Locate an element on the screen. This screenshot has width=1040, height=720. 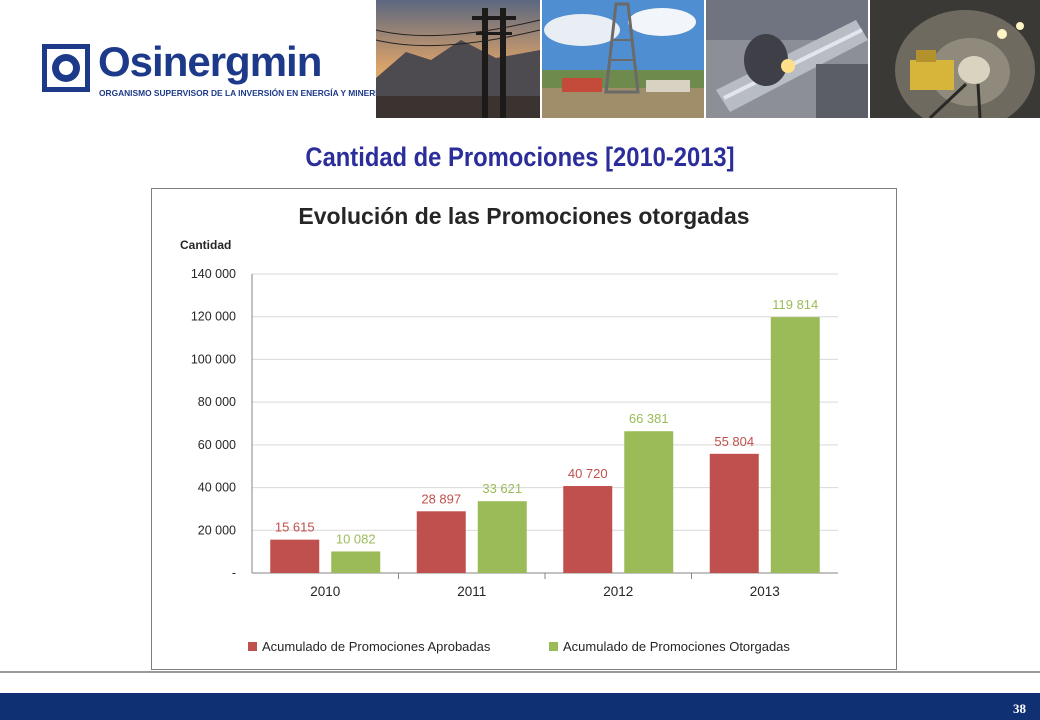
legend-label: Acumulado de Promociones Aprobadas is located at coordinates (376, 646).